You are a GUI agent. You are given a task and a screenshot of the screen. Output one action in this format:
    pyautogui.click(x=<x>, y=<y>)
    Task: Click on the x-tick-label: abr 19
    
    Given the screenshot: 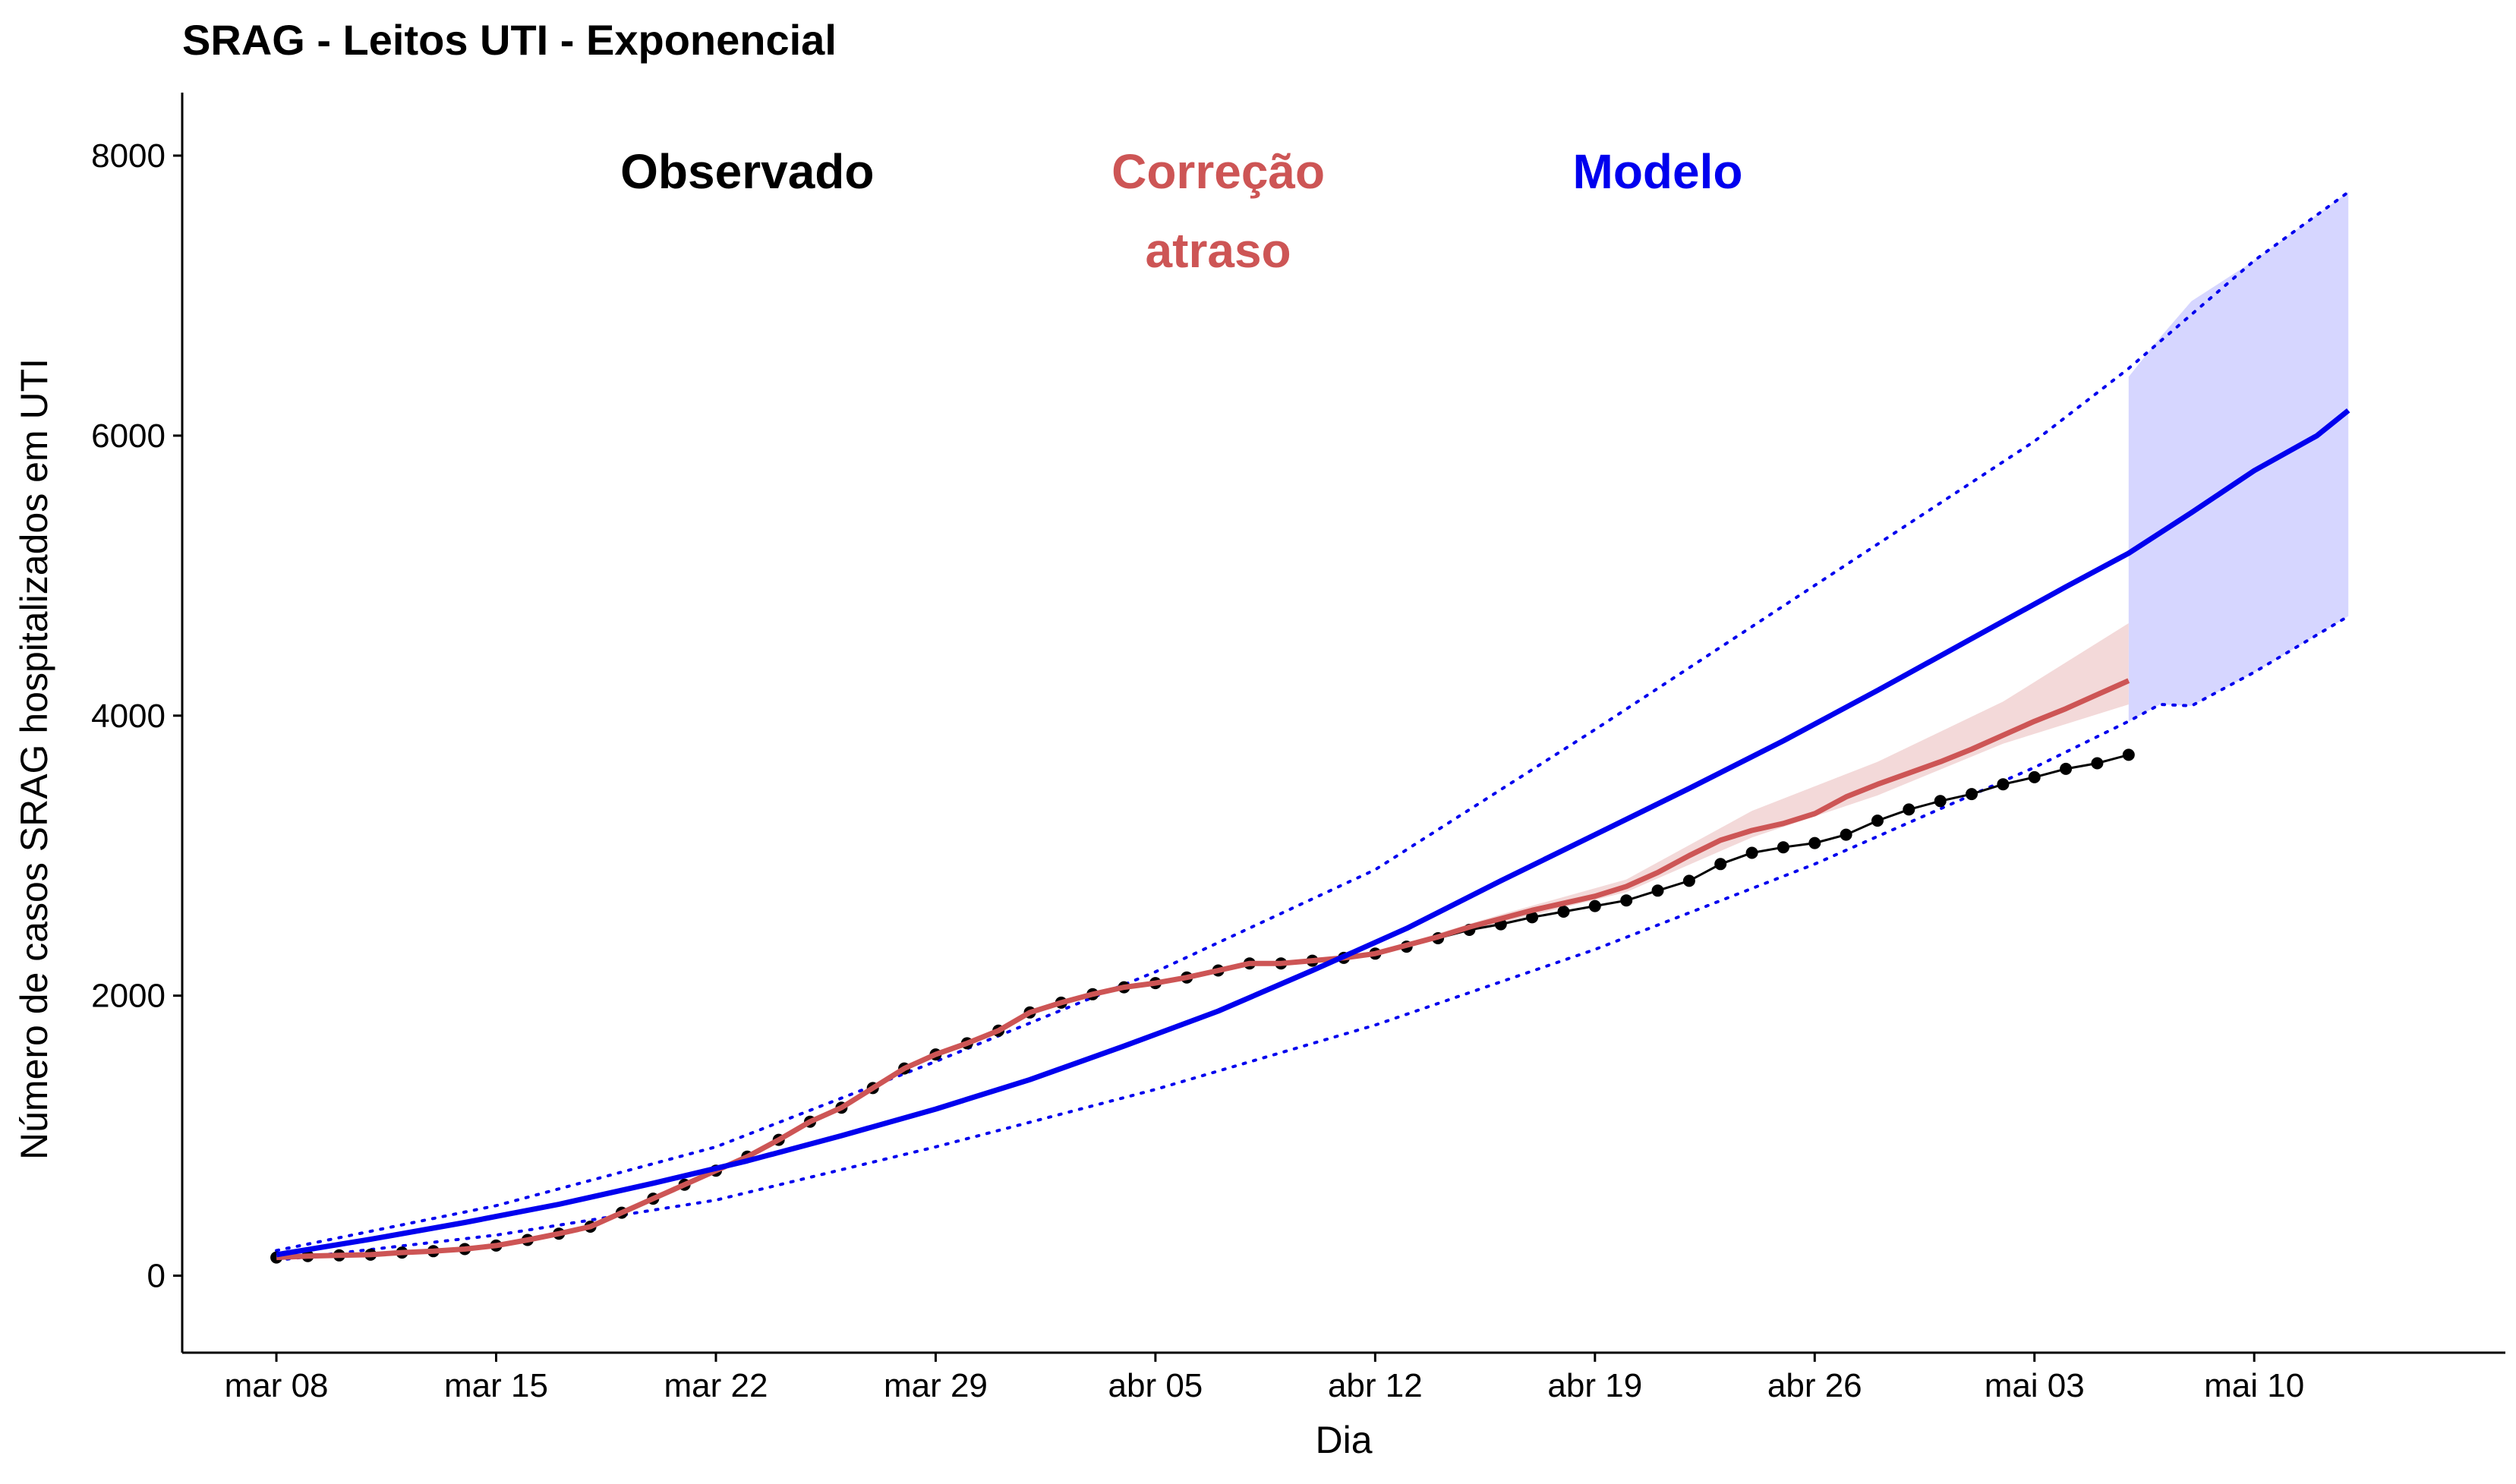 What is the action you would take?
    pyautogui.click(x=1594, y=1385)
    